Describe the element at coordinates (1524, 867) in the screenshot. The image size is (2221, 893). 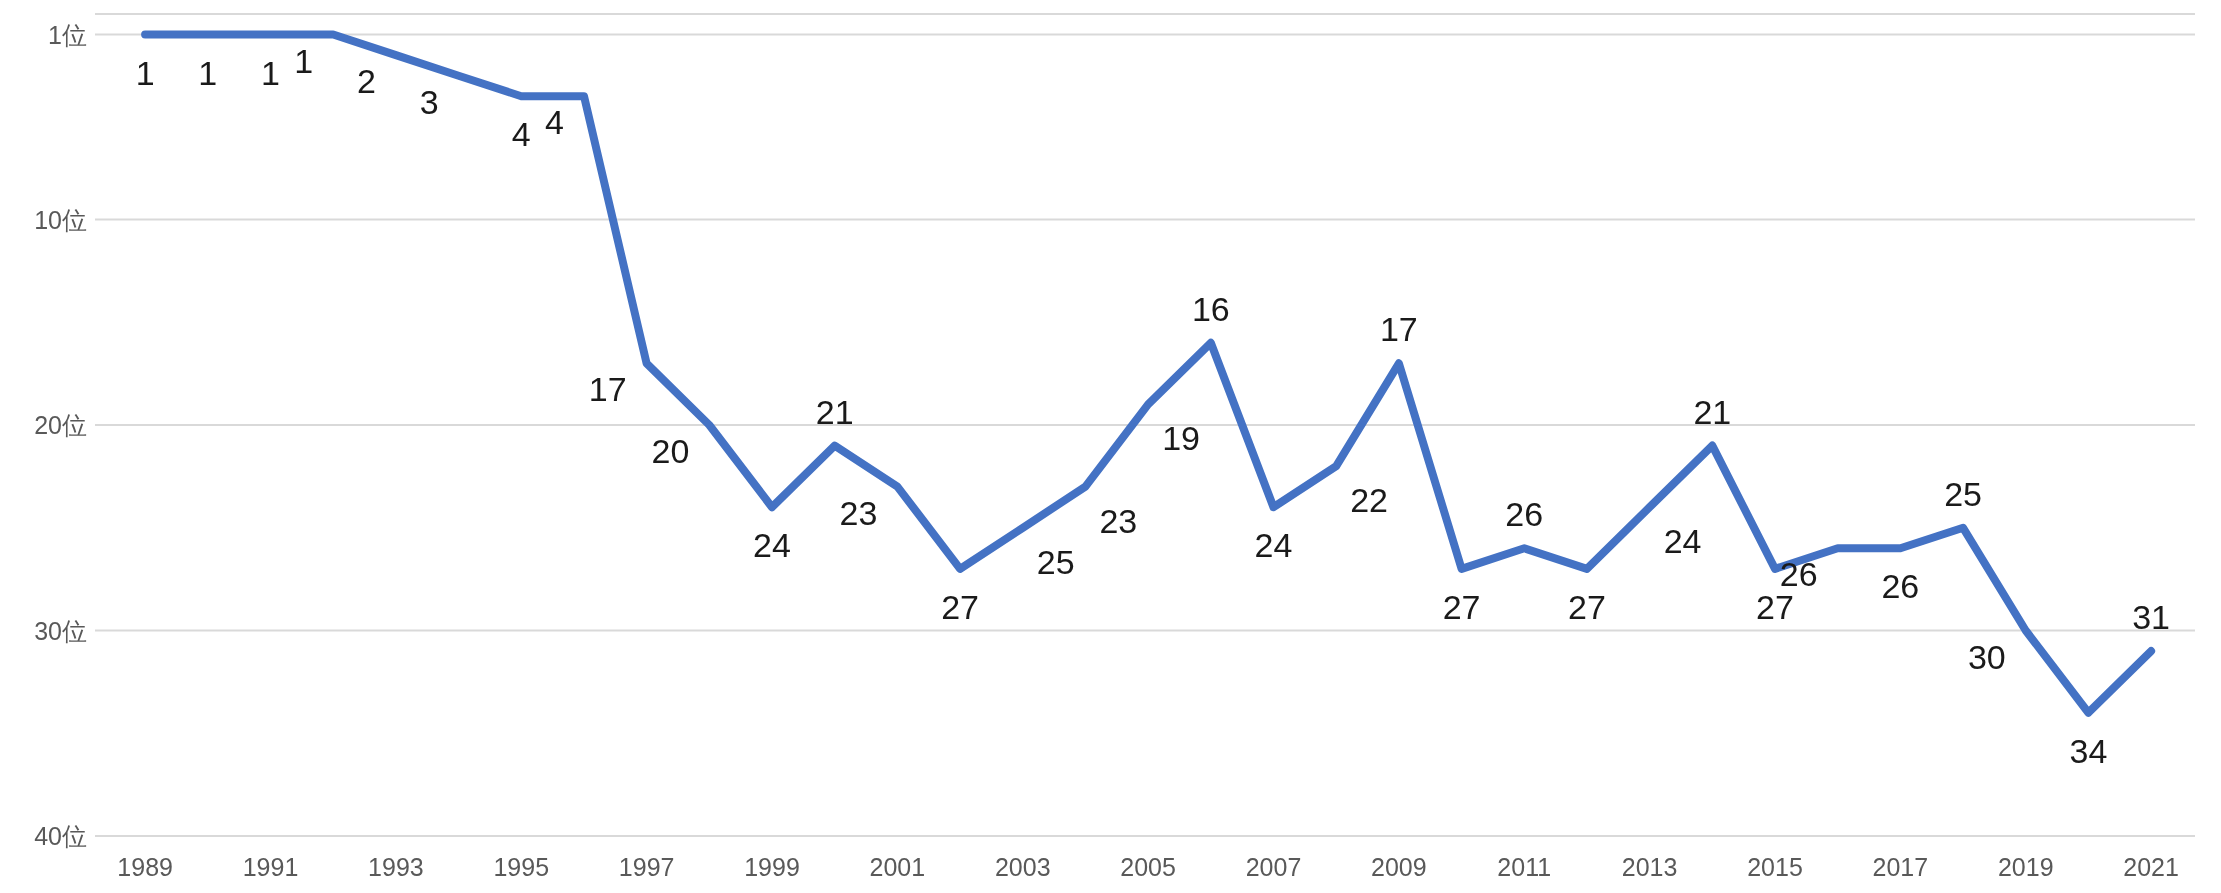
I see `x-tick-label: 2011` at that location.